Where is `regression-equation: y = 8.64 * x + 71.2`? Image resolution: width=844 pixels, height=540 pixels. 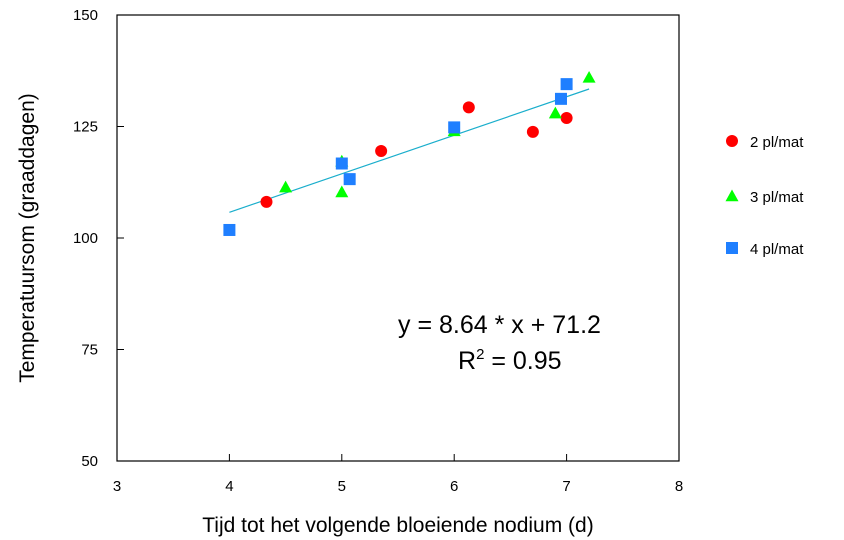
regression-equation: y = 8.64 * x + 71.2 is located at coordinates (499, 325).